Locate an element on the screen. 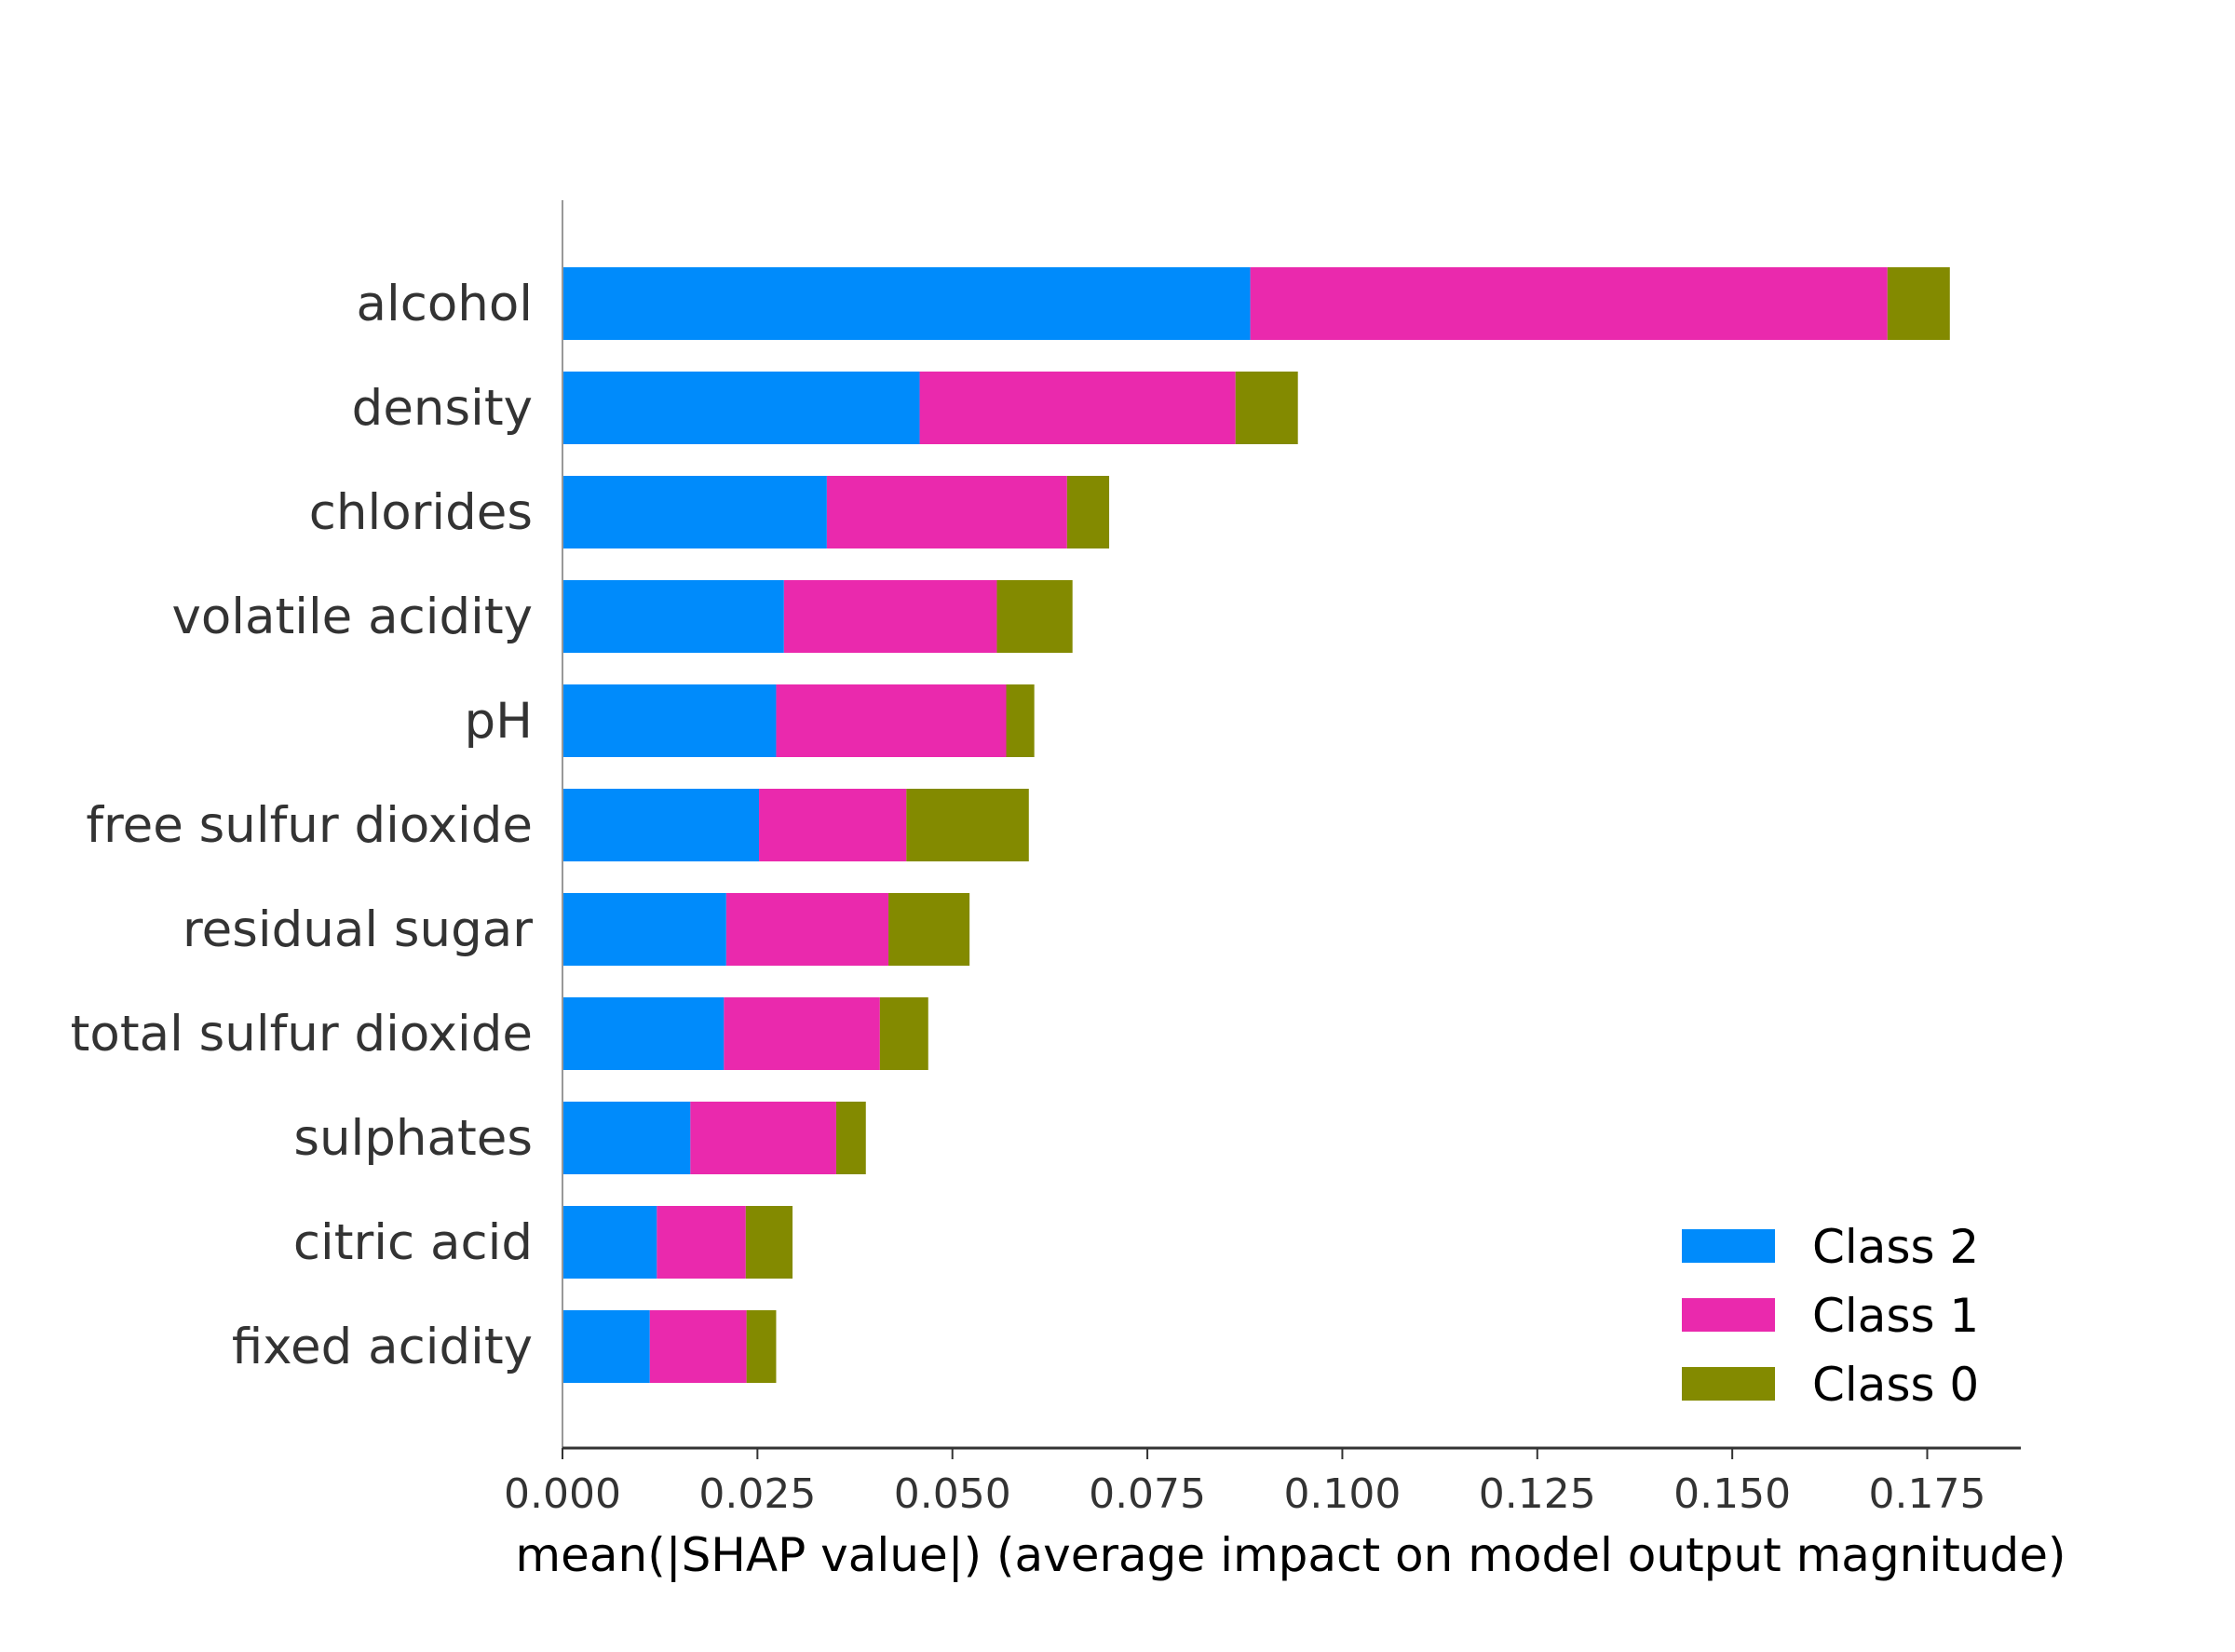 The height and width of the screenshot is (1652, 2235). y-tick-label: chlorides is located at coordinates (421, 512).